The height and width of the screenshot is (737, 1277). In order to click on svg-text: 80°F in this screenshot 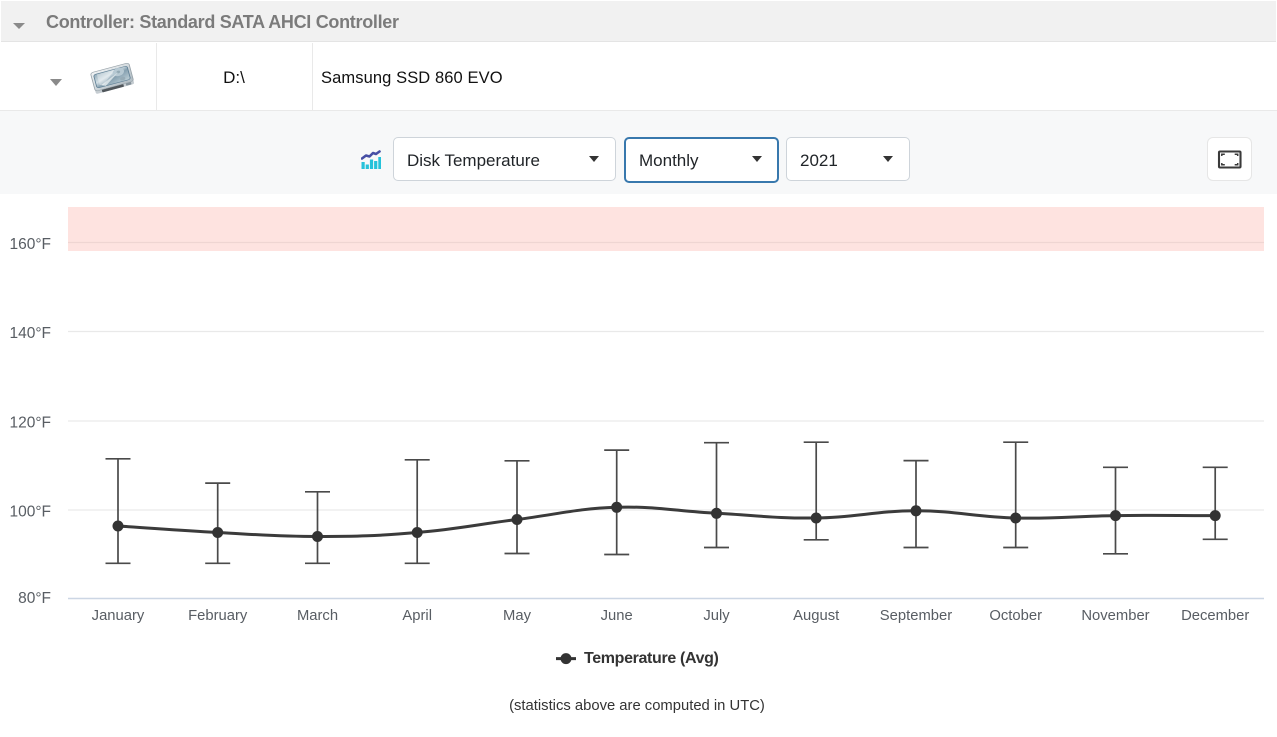, I will do `click(34, 598)`.